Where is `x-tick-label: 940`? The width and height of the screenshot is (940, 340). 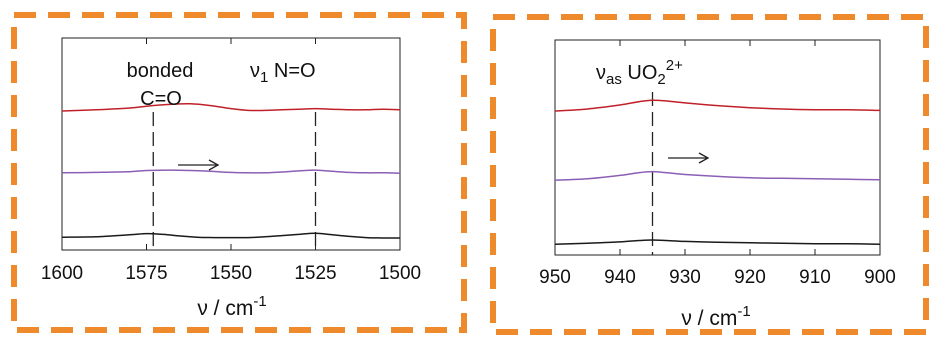 x-tick-label: 940 is located at coordinates (620, 277).